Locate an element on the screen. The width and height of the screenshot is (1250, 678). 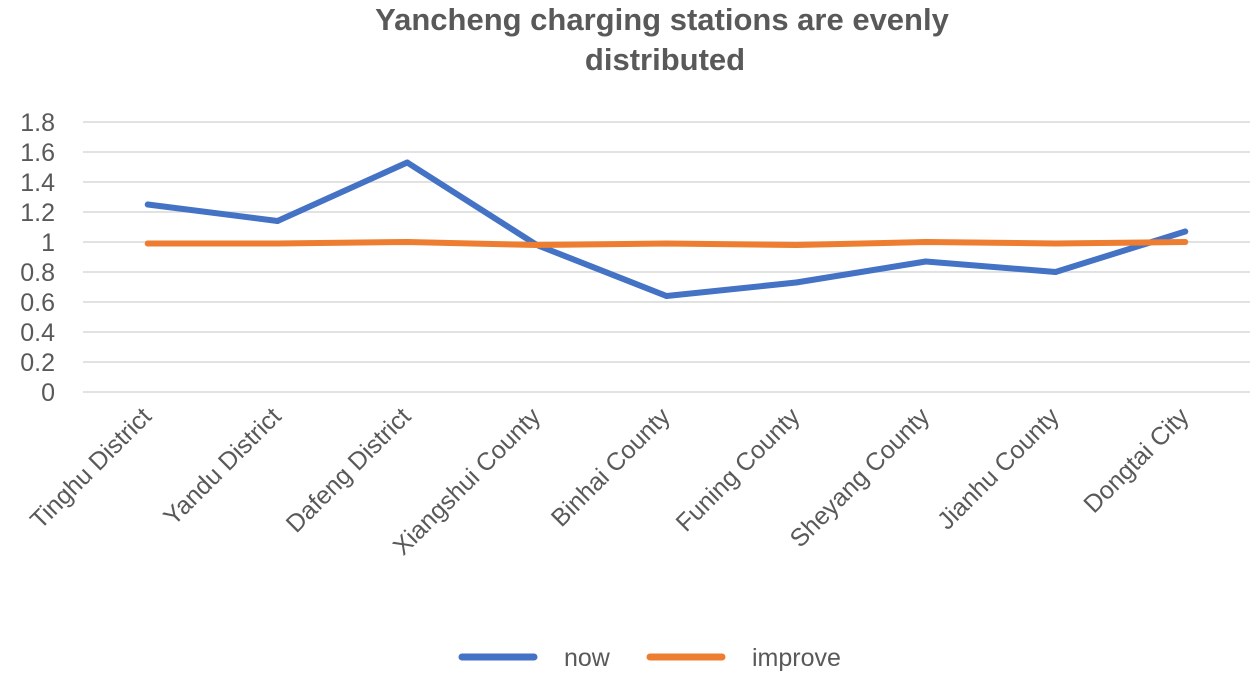
y-axis-ticks: 00.20.40.60.811.21.41.61.8 is located at coordinates (37, 258).